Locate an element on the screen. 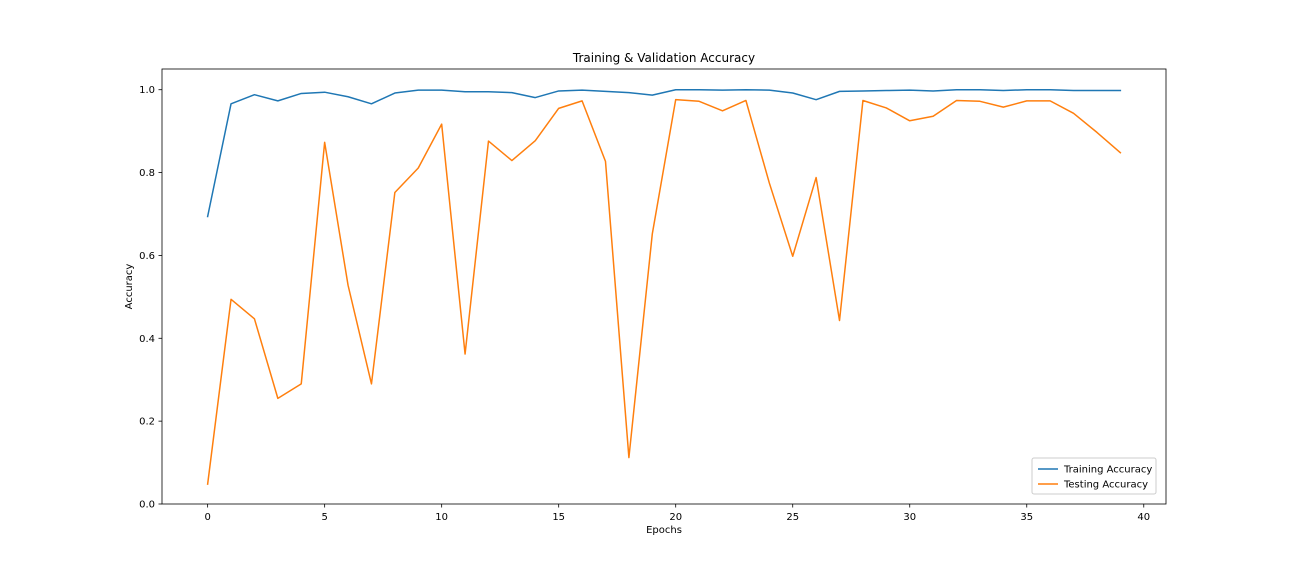 Image resolution: width=1296 pixels, height=576 pixels. x-tick-label: 25 is located at coordinates (792, 517).